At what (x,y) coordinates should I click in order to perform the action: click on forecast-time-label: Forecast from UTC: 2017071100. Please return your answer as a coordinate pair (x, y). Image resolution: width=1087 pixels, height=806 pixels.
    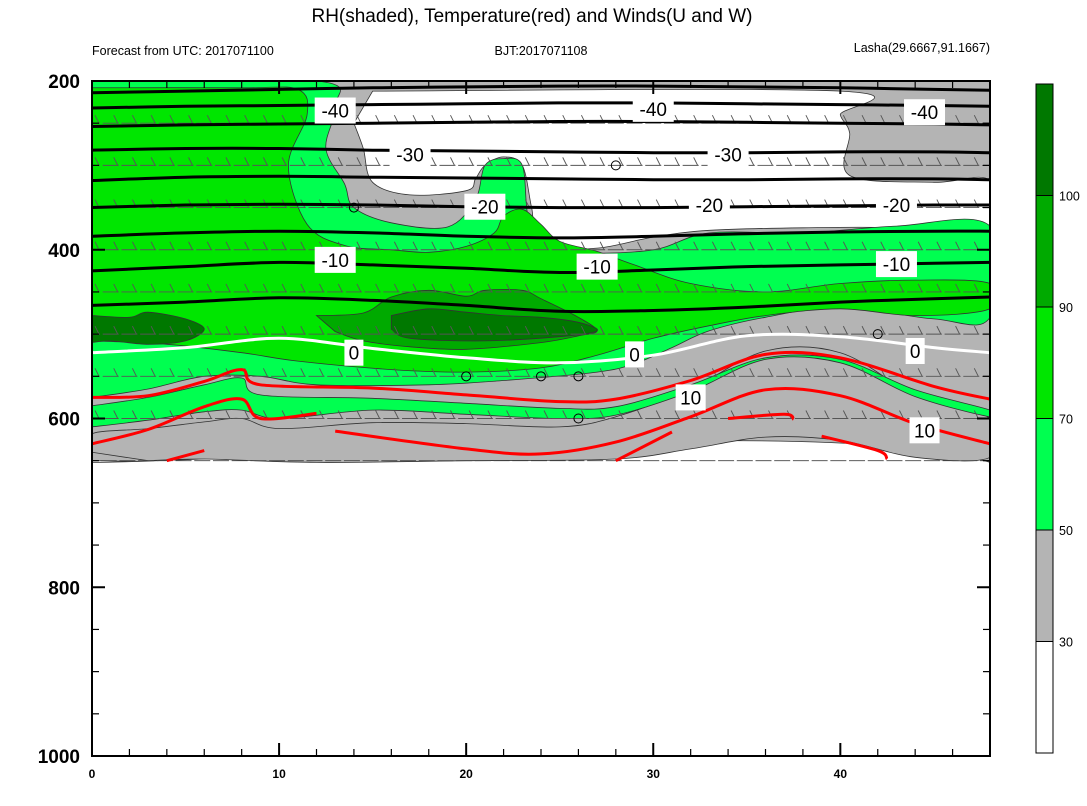
    Looking at the image, I should click on (183, 51).